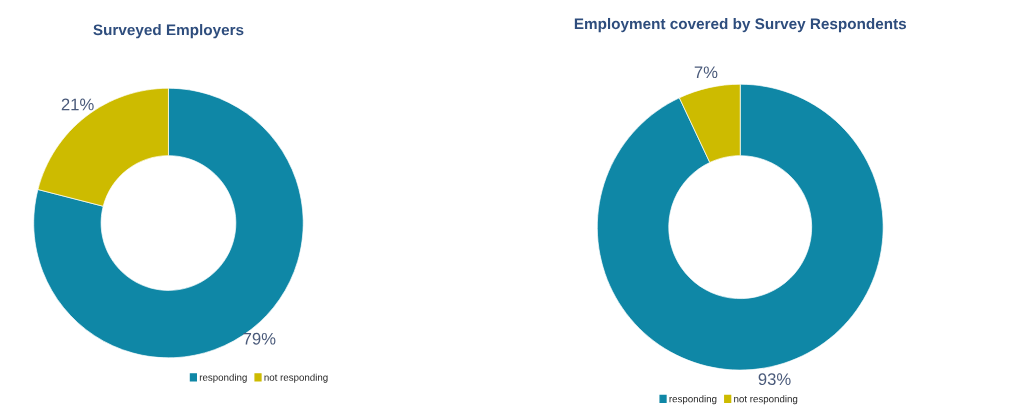 This screenshot has width=1021, height=413. I want to click on chart-title: Employment covered by Survey Respondents, so click(740, 25).